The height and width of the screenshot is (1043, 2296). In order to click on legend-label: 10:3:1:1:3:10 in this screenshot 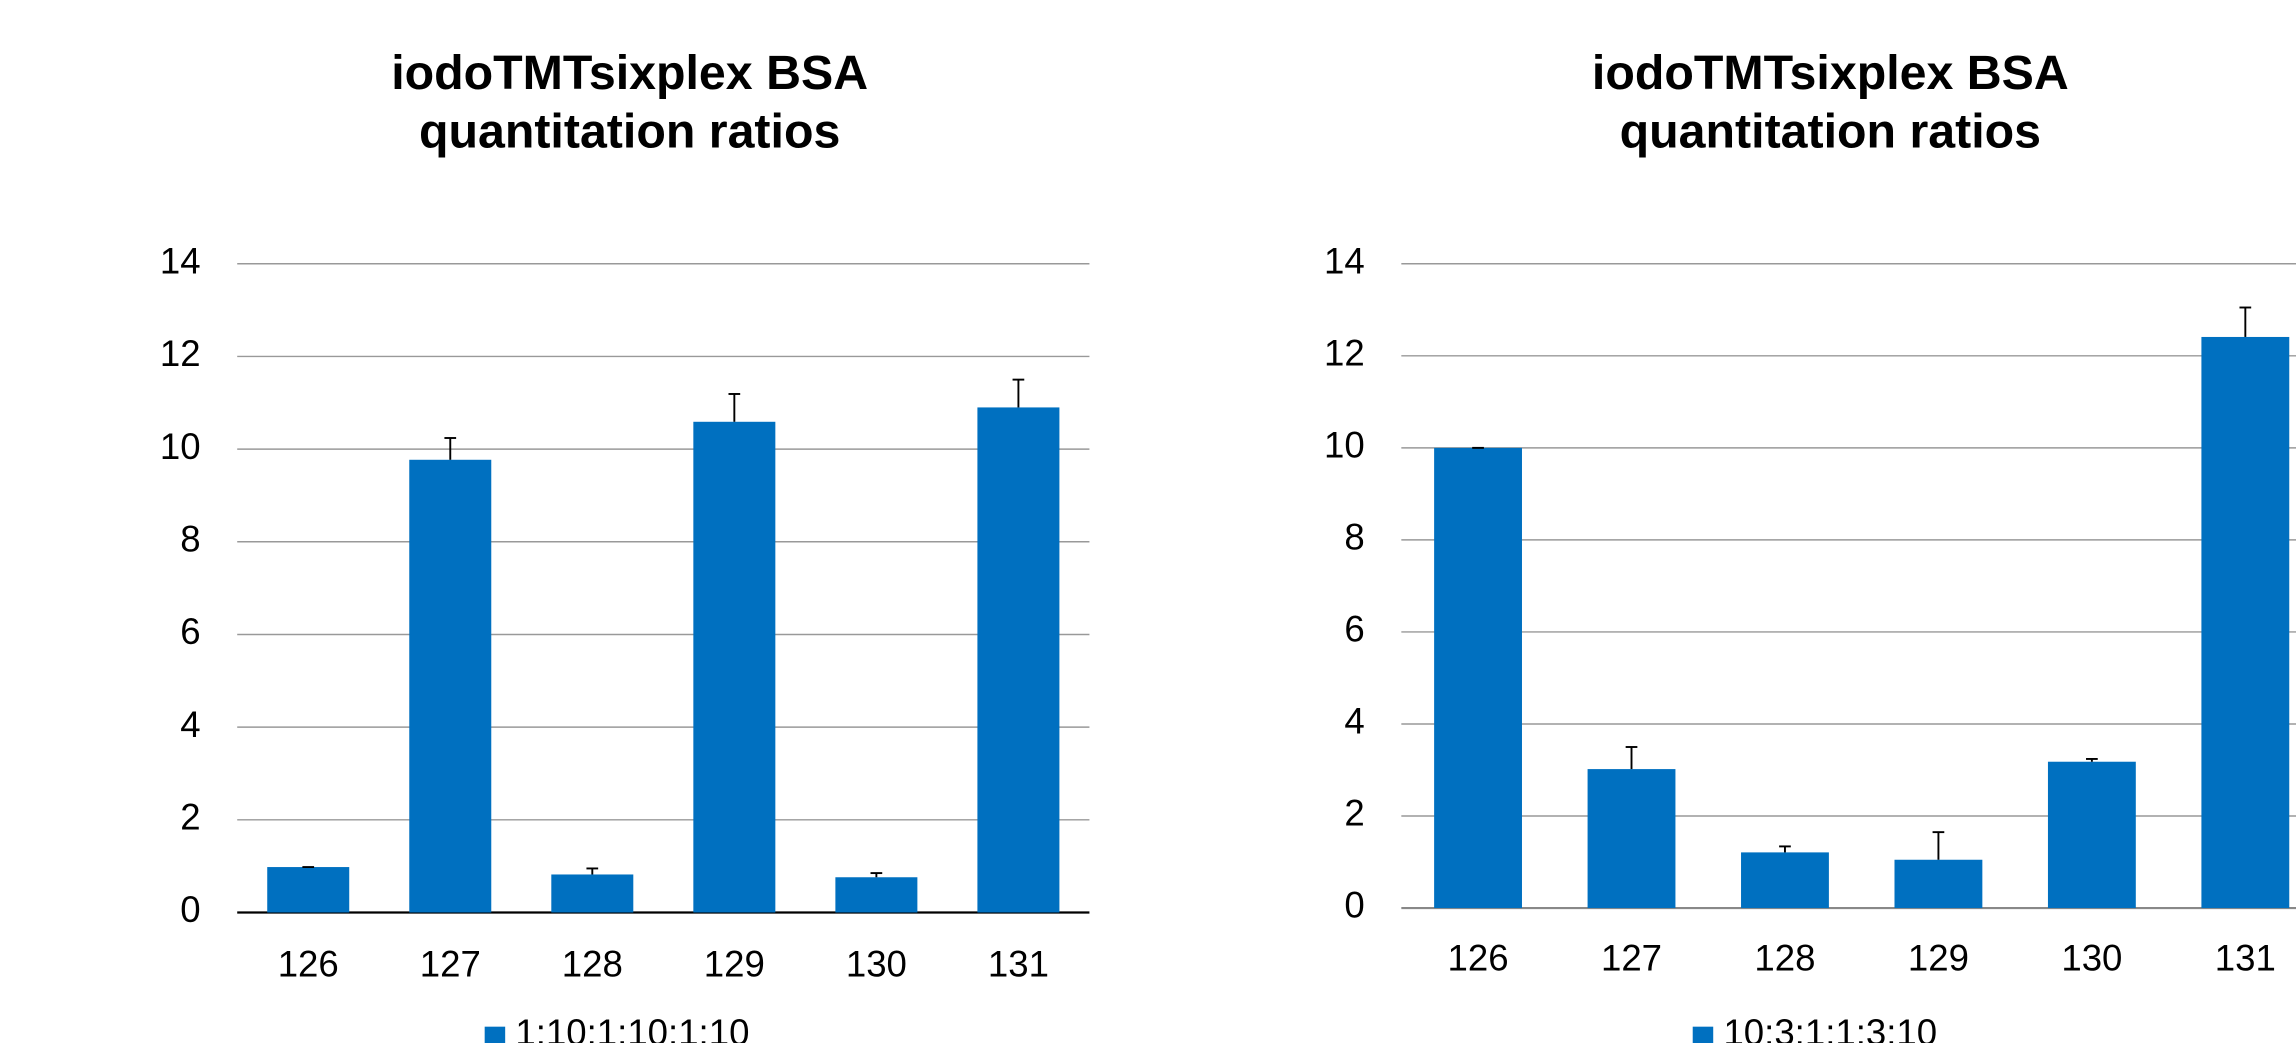, I will do `click(1830, 1027)`.